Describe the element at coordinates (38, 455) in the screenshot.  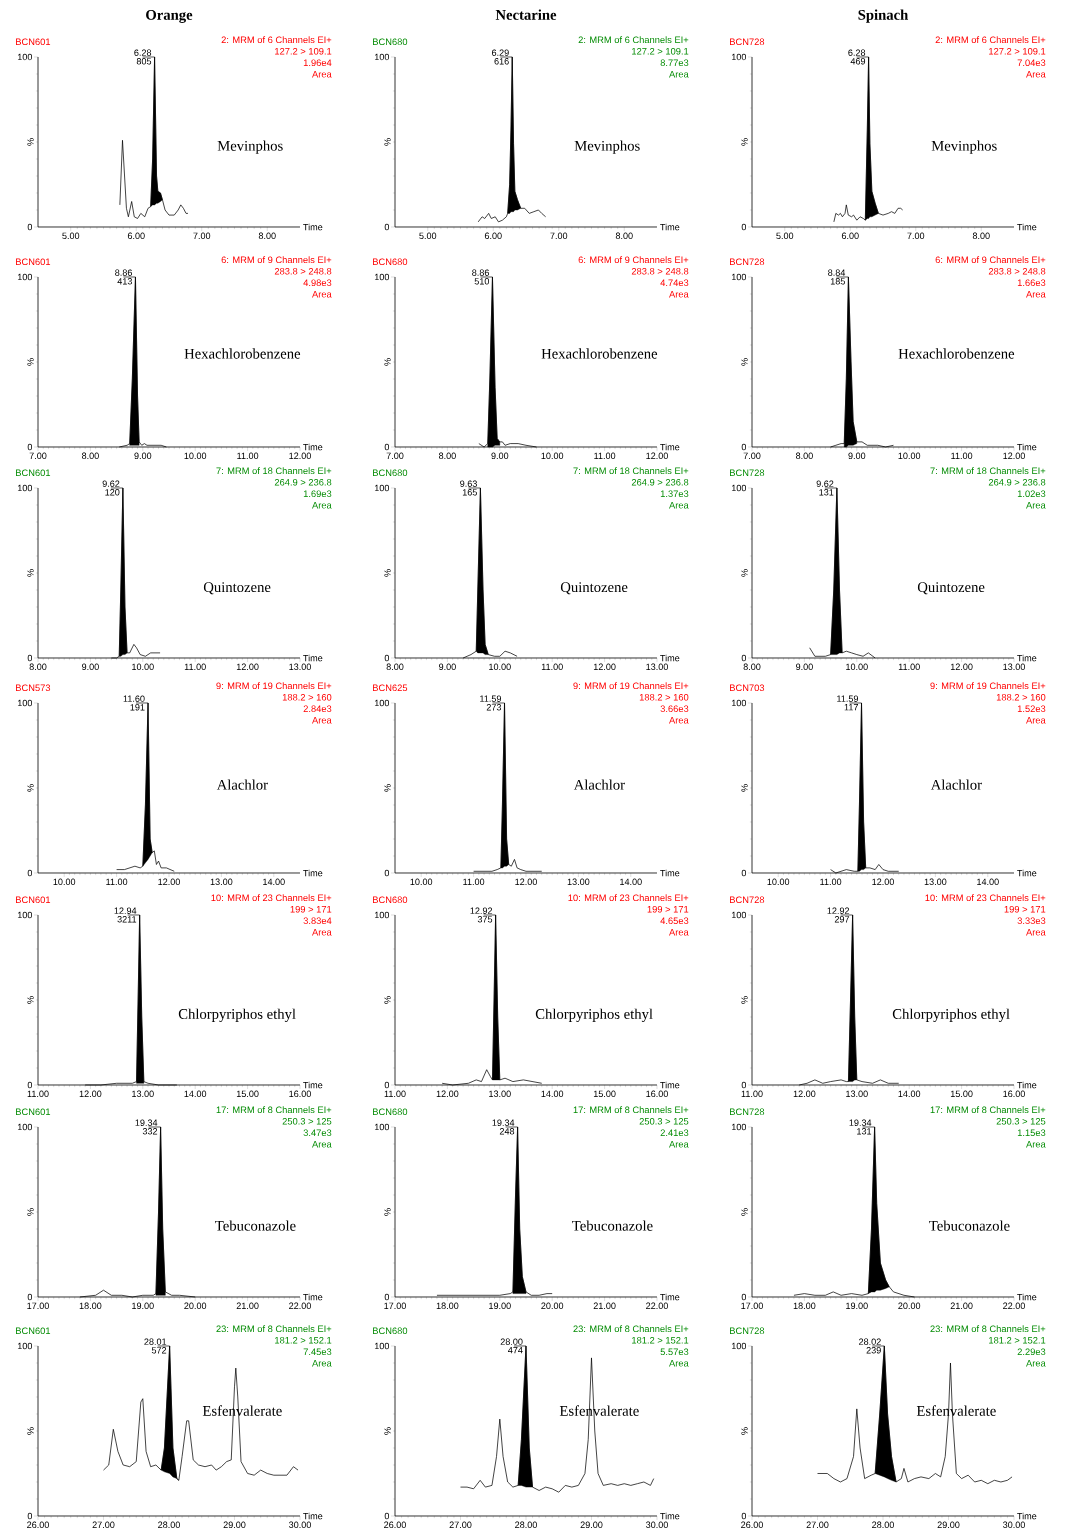
I see `x-tick-label: 7.00` at that location.